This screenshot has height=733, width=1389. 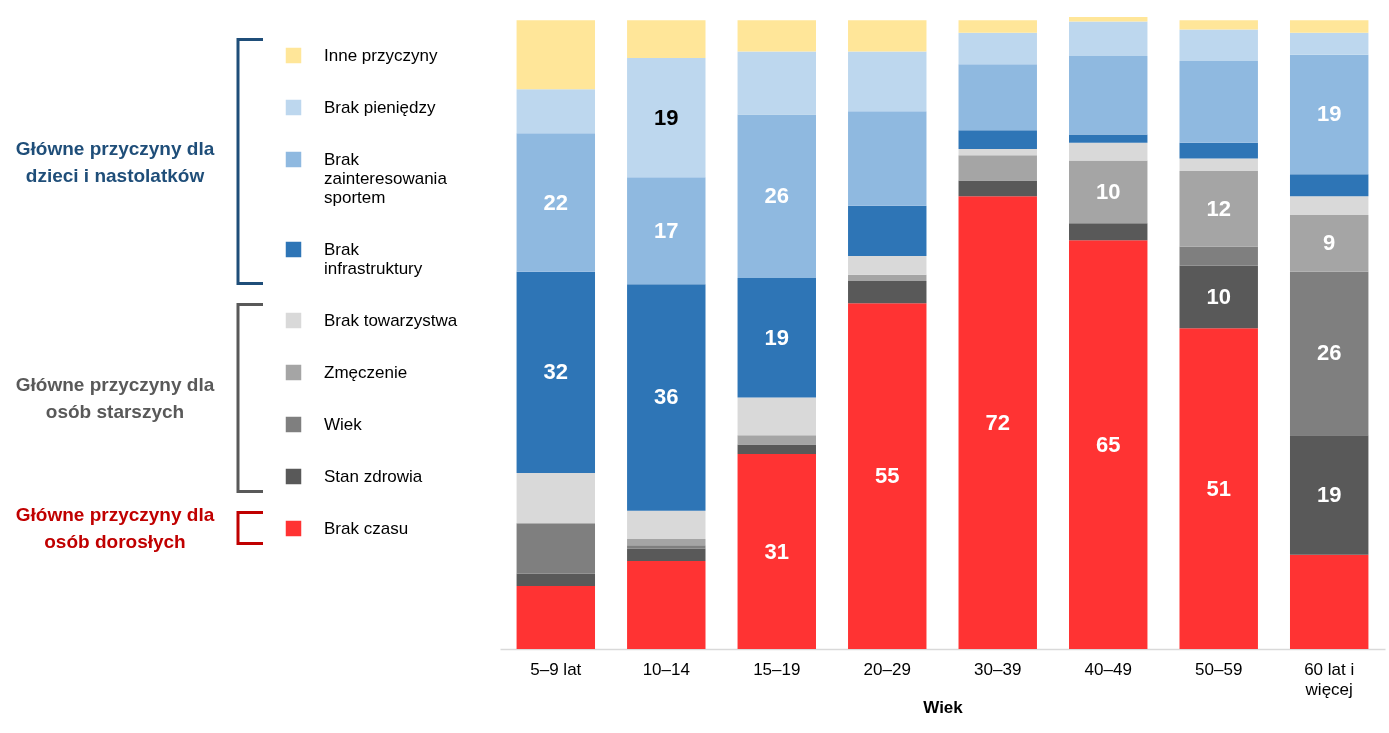 I want to click on data-label: 65, so click(x=1108, y=444).